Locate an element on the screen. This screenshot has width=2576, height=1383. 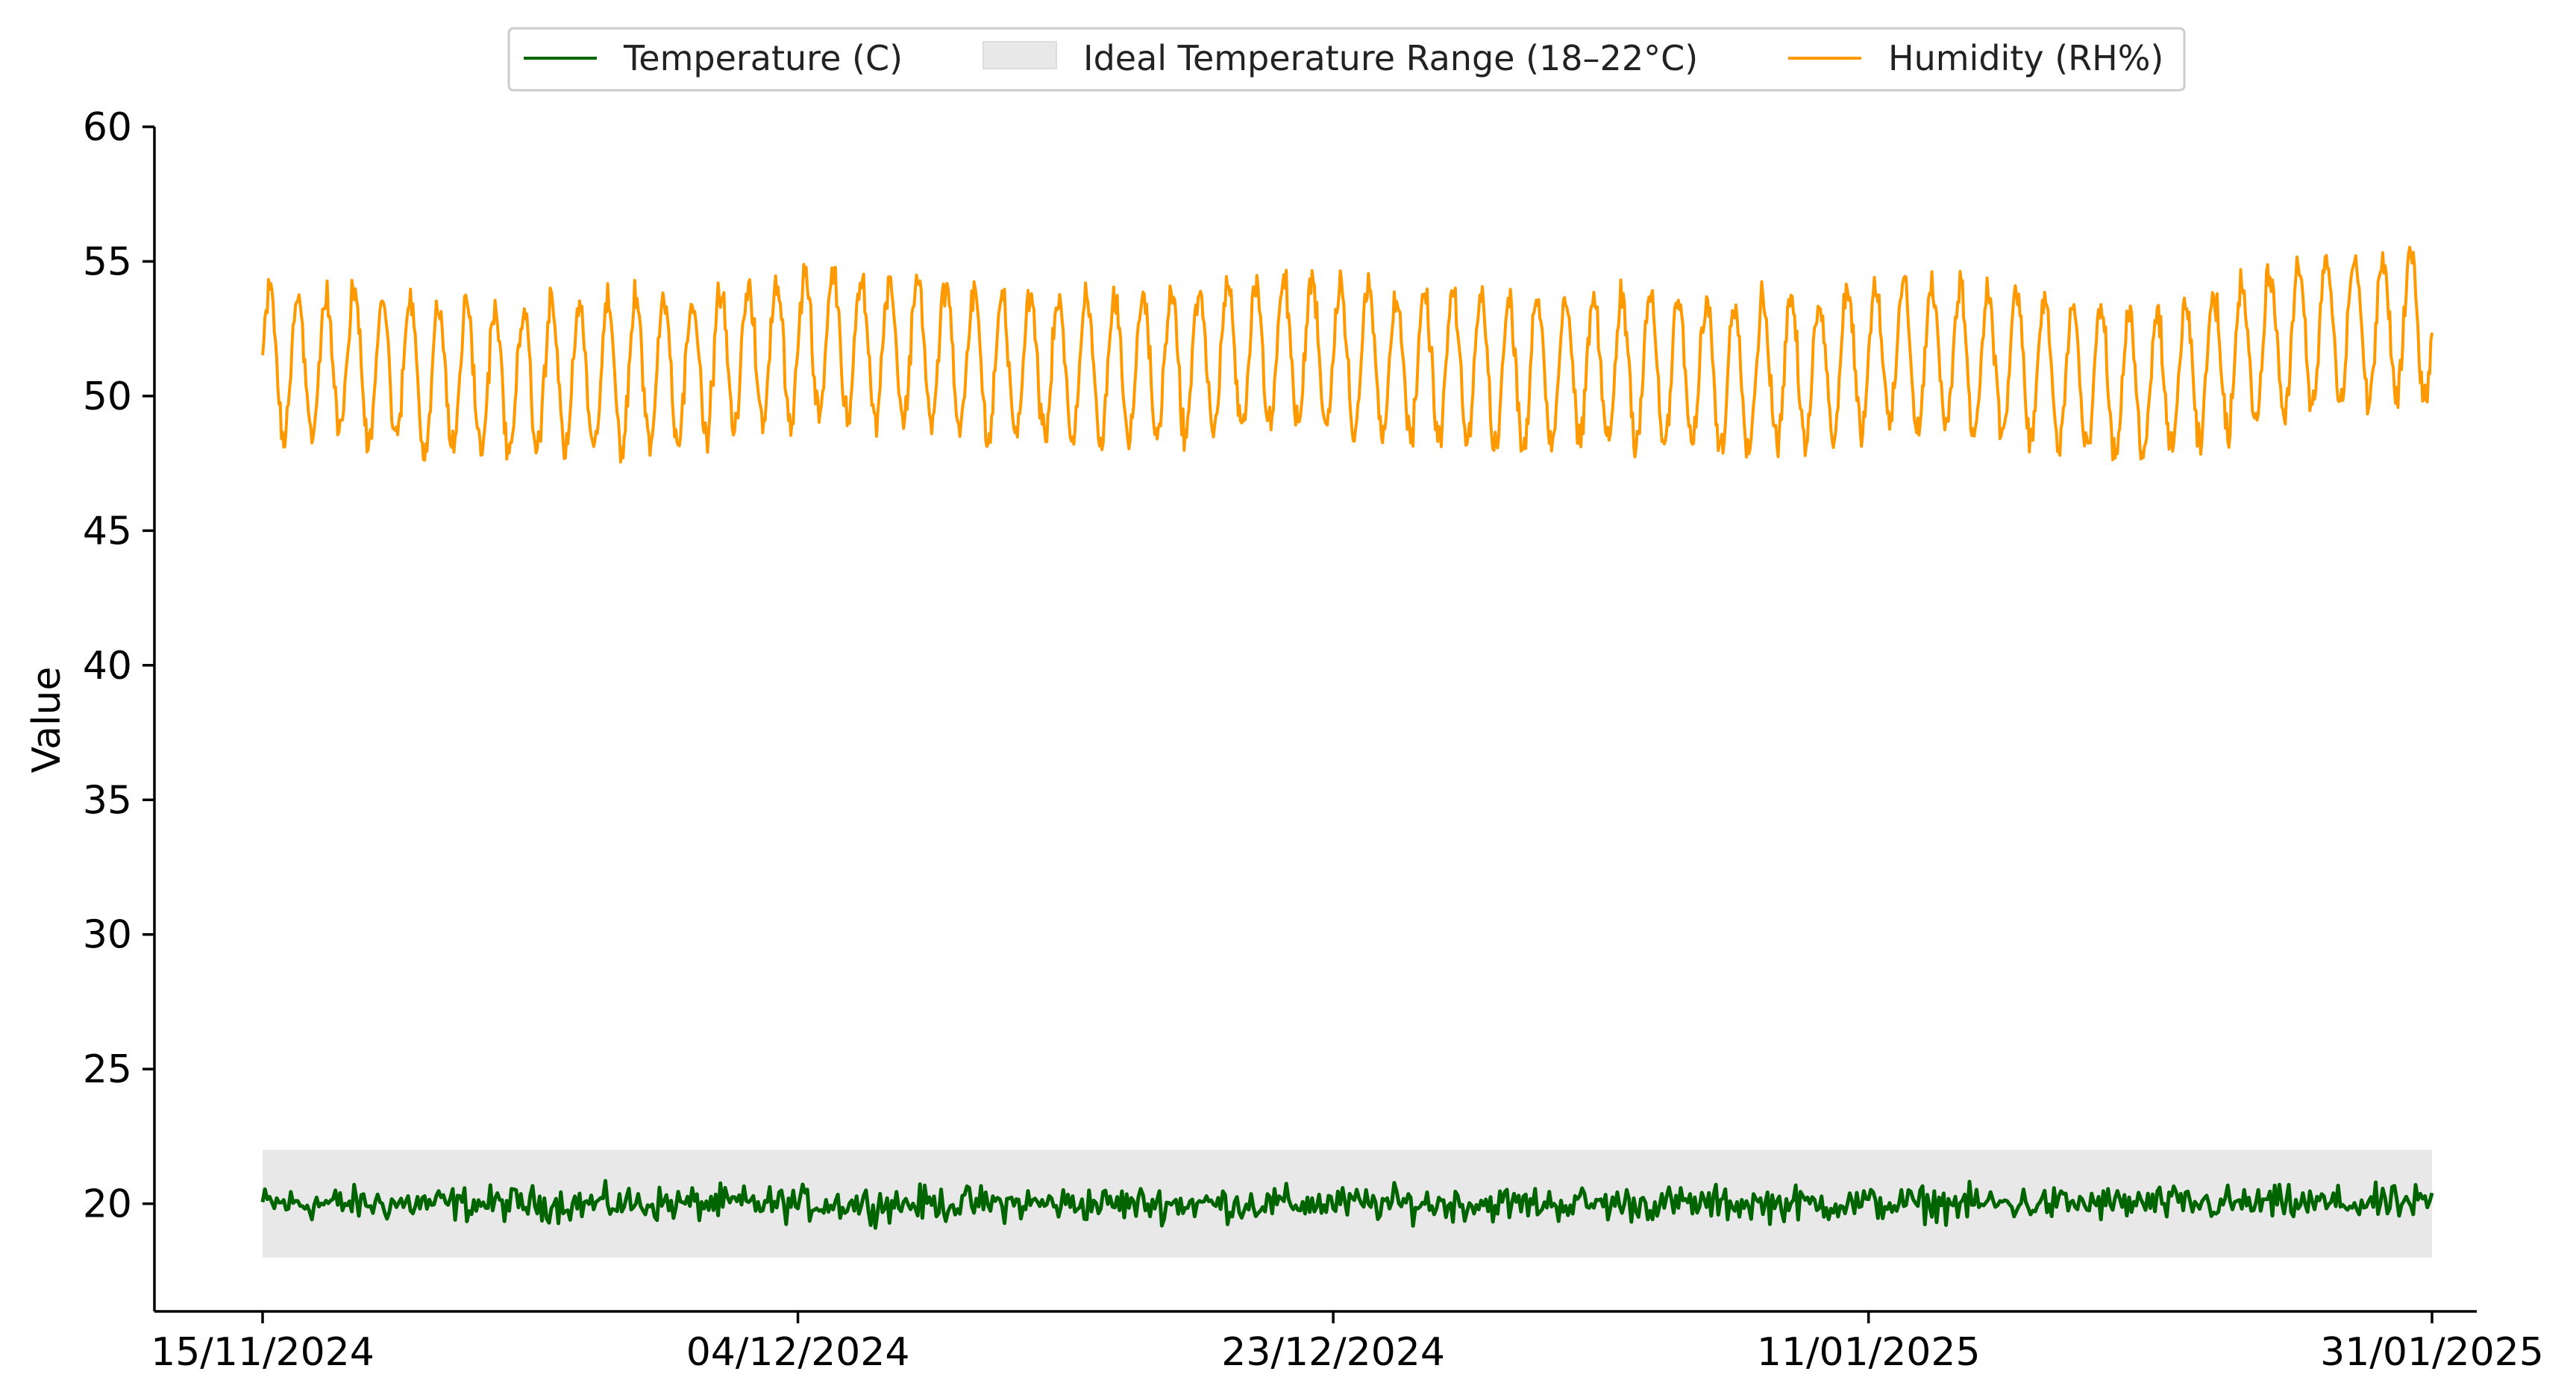
y-tick-label: 60 is located at coordinates (107, 127).